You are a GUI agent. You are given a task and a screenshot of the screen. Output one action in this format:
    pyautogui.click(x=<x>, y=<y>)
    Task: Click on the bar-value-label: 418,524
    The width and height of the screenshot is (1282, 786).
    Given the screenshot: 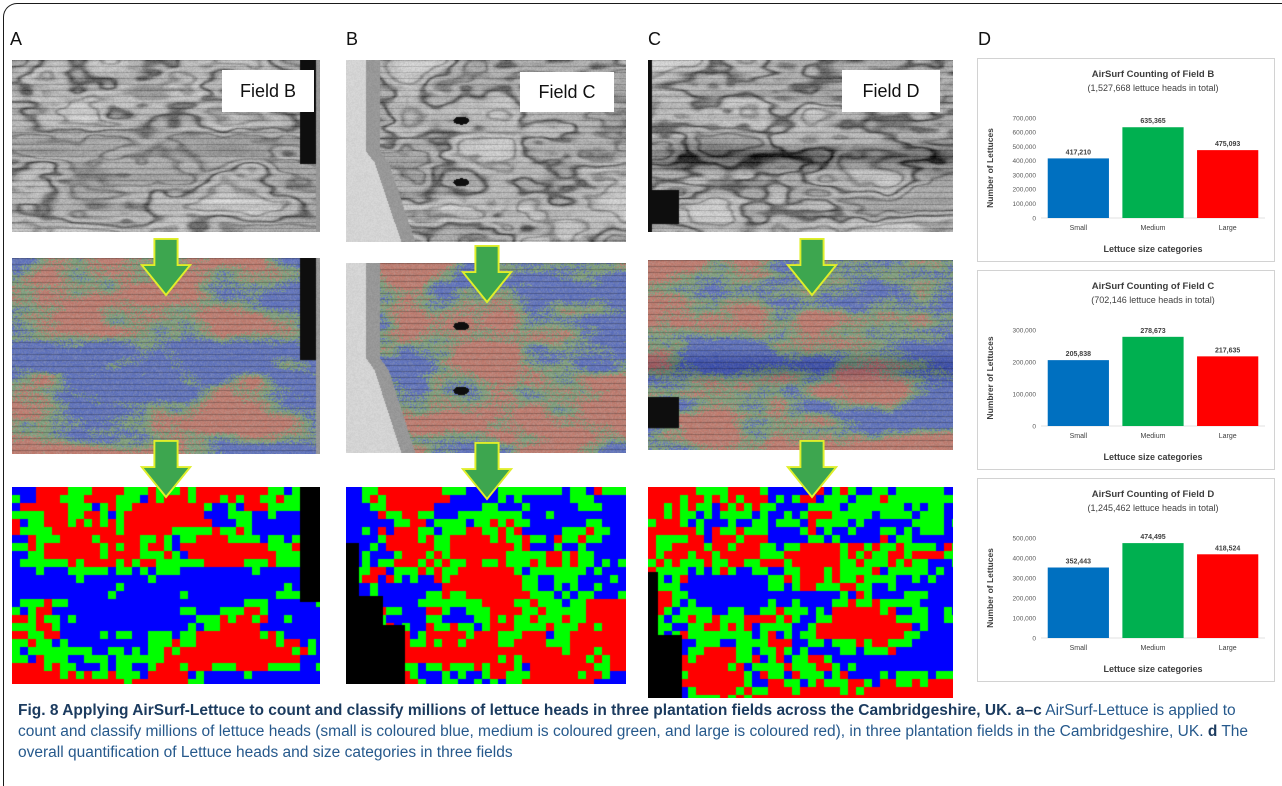 What is the action you would take?
    pyautogui.click(x=1227, y=548)
    